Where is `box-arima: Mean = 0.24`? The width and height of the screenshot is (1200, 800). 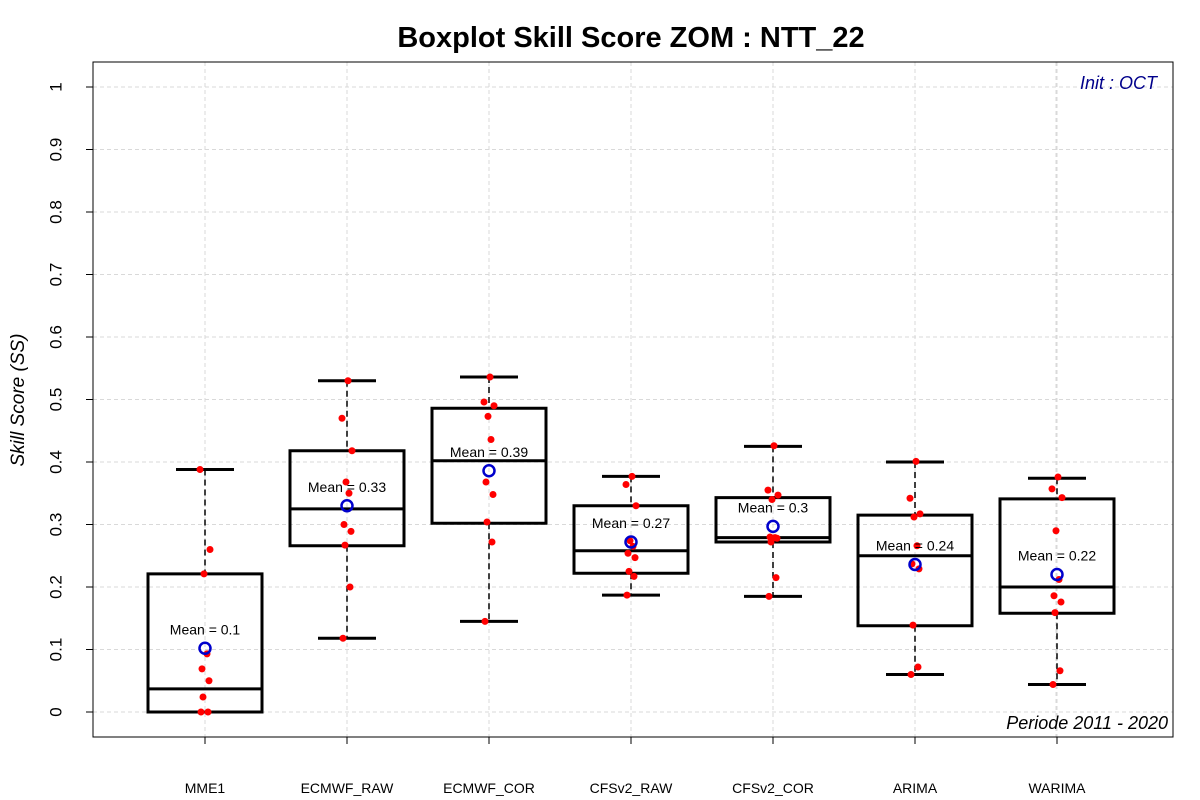
box-arima: Mean = 0.24 is located at coordinates (915, 567).